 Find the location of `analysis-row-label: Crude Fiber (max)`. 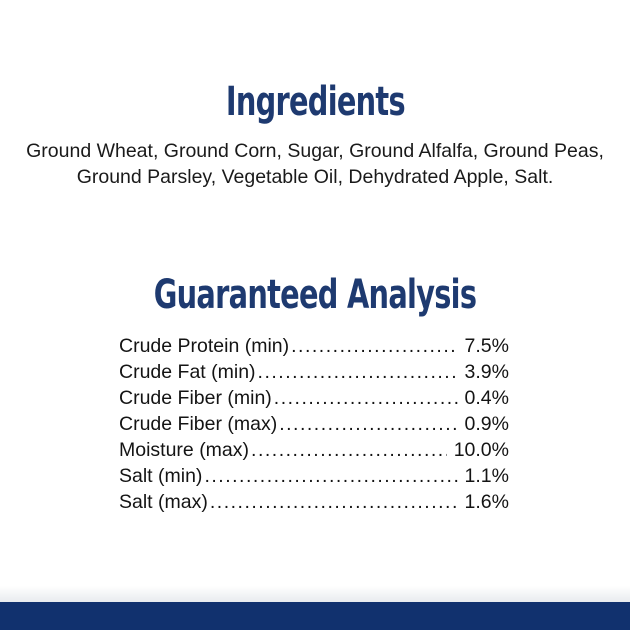

analysis-row-label: Crude Fiber (max) is located at coordinates (198, 424).